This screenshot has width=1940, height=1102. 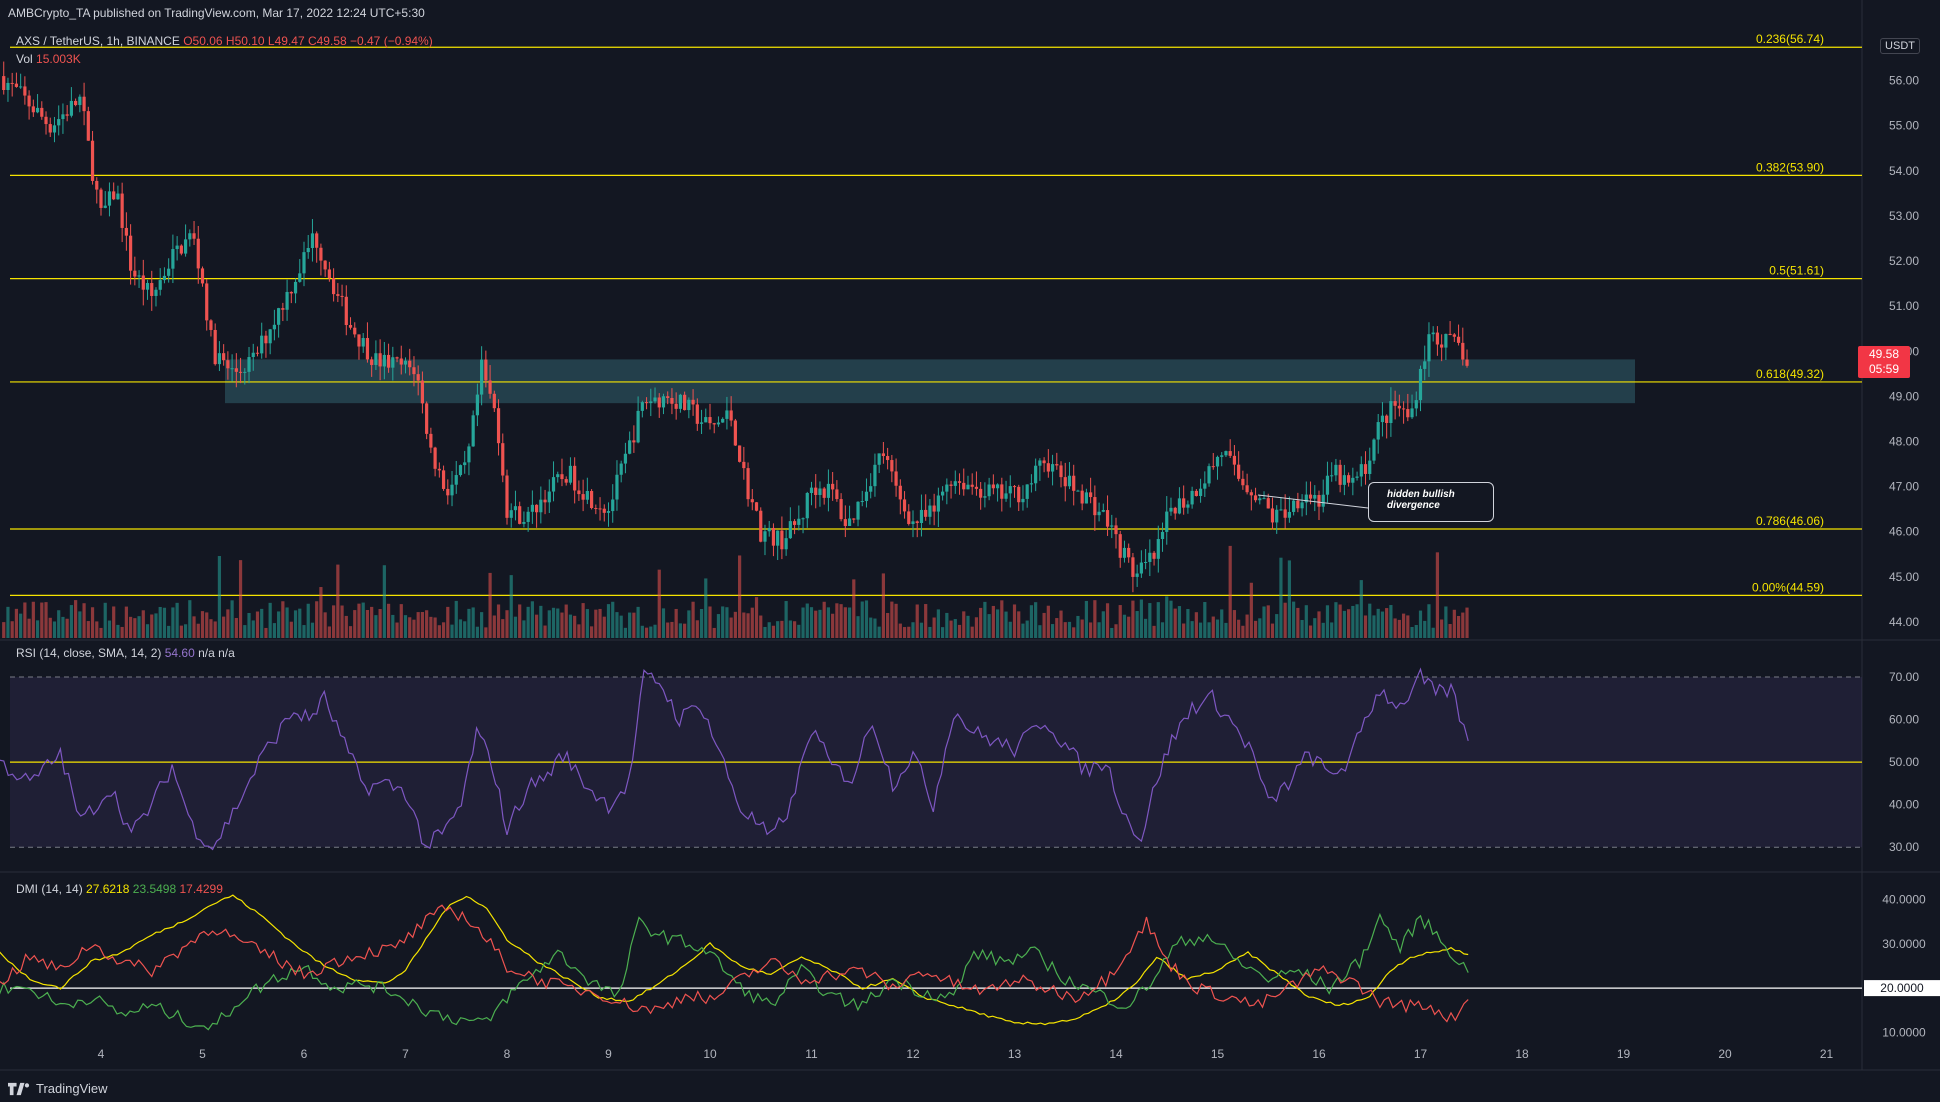 What do you see at coordinates (1431, 502) in the screenshot?
I see `divergence-annotation: hidden bullish divergence` at bounding box center [1431, 502].